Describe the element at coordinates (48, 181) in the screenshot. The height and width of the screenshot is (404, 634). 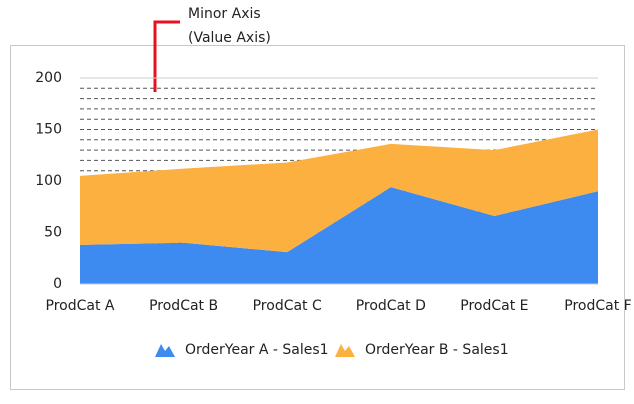
I see `y-tick-label: 100` at that location.